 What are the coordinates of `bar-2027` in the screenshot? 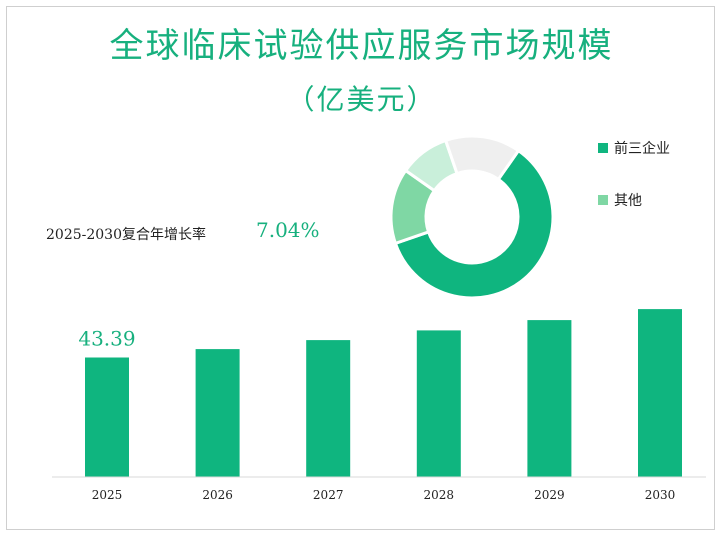 It's located at (328, 408).